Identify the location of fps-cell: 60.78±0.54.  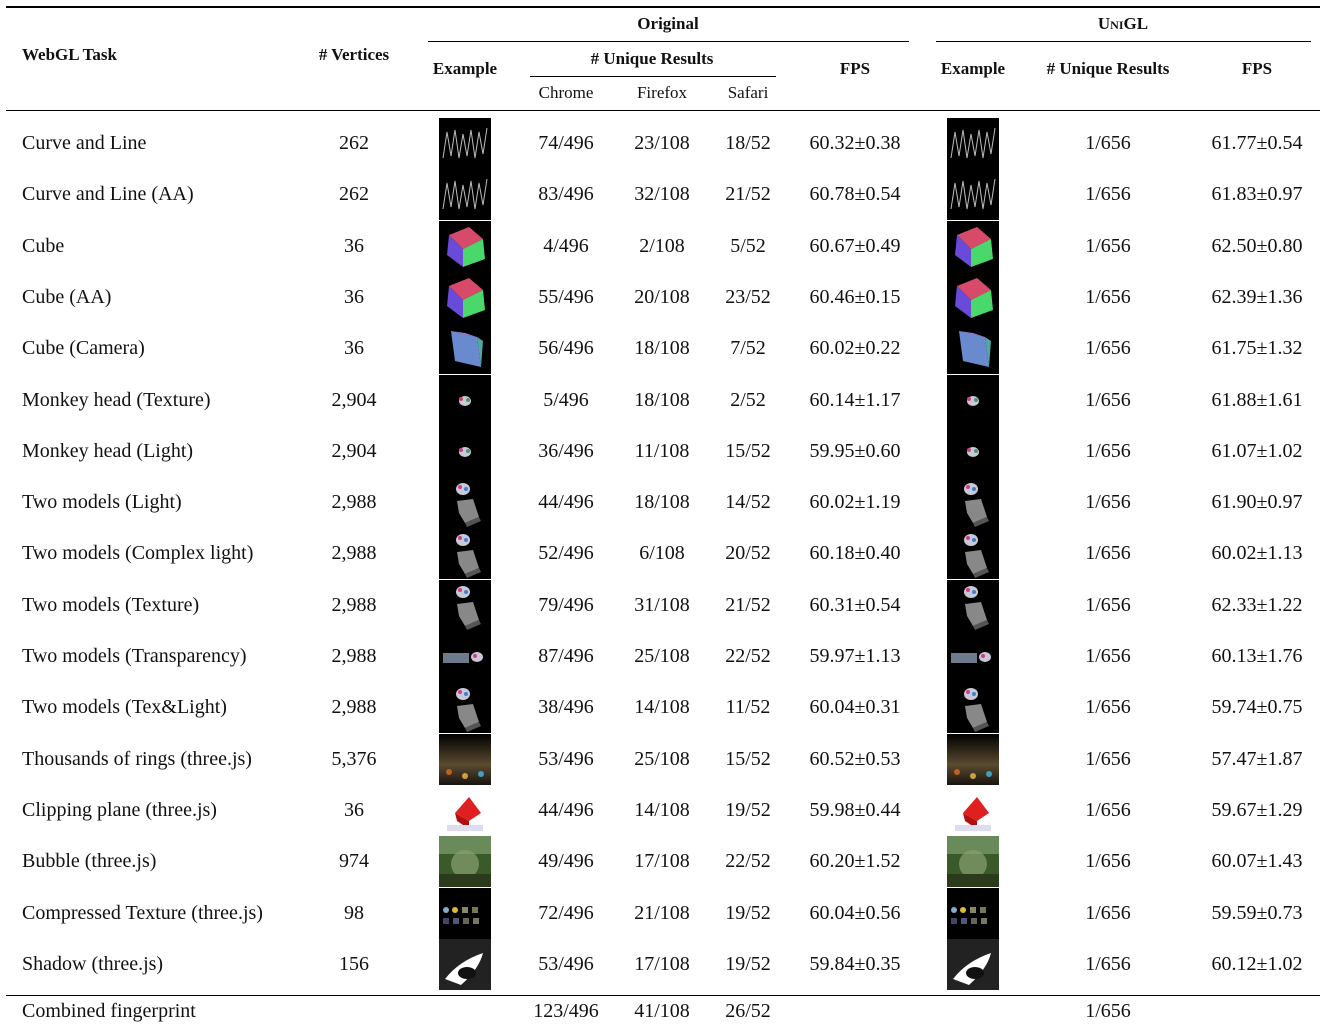
(855, 194).